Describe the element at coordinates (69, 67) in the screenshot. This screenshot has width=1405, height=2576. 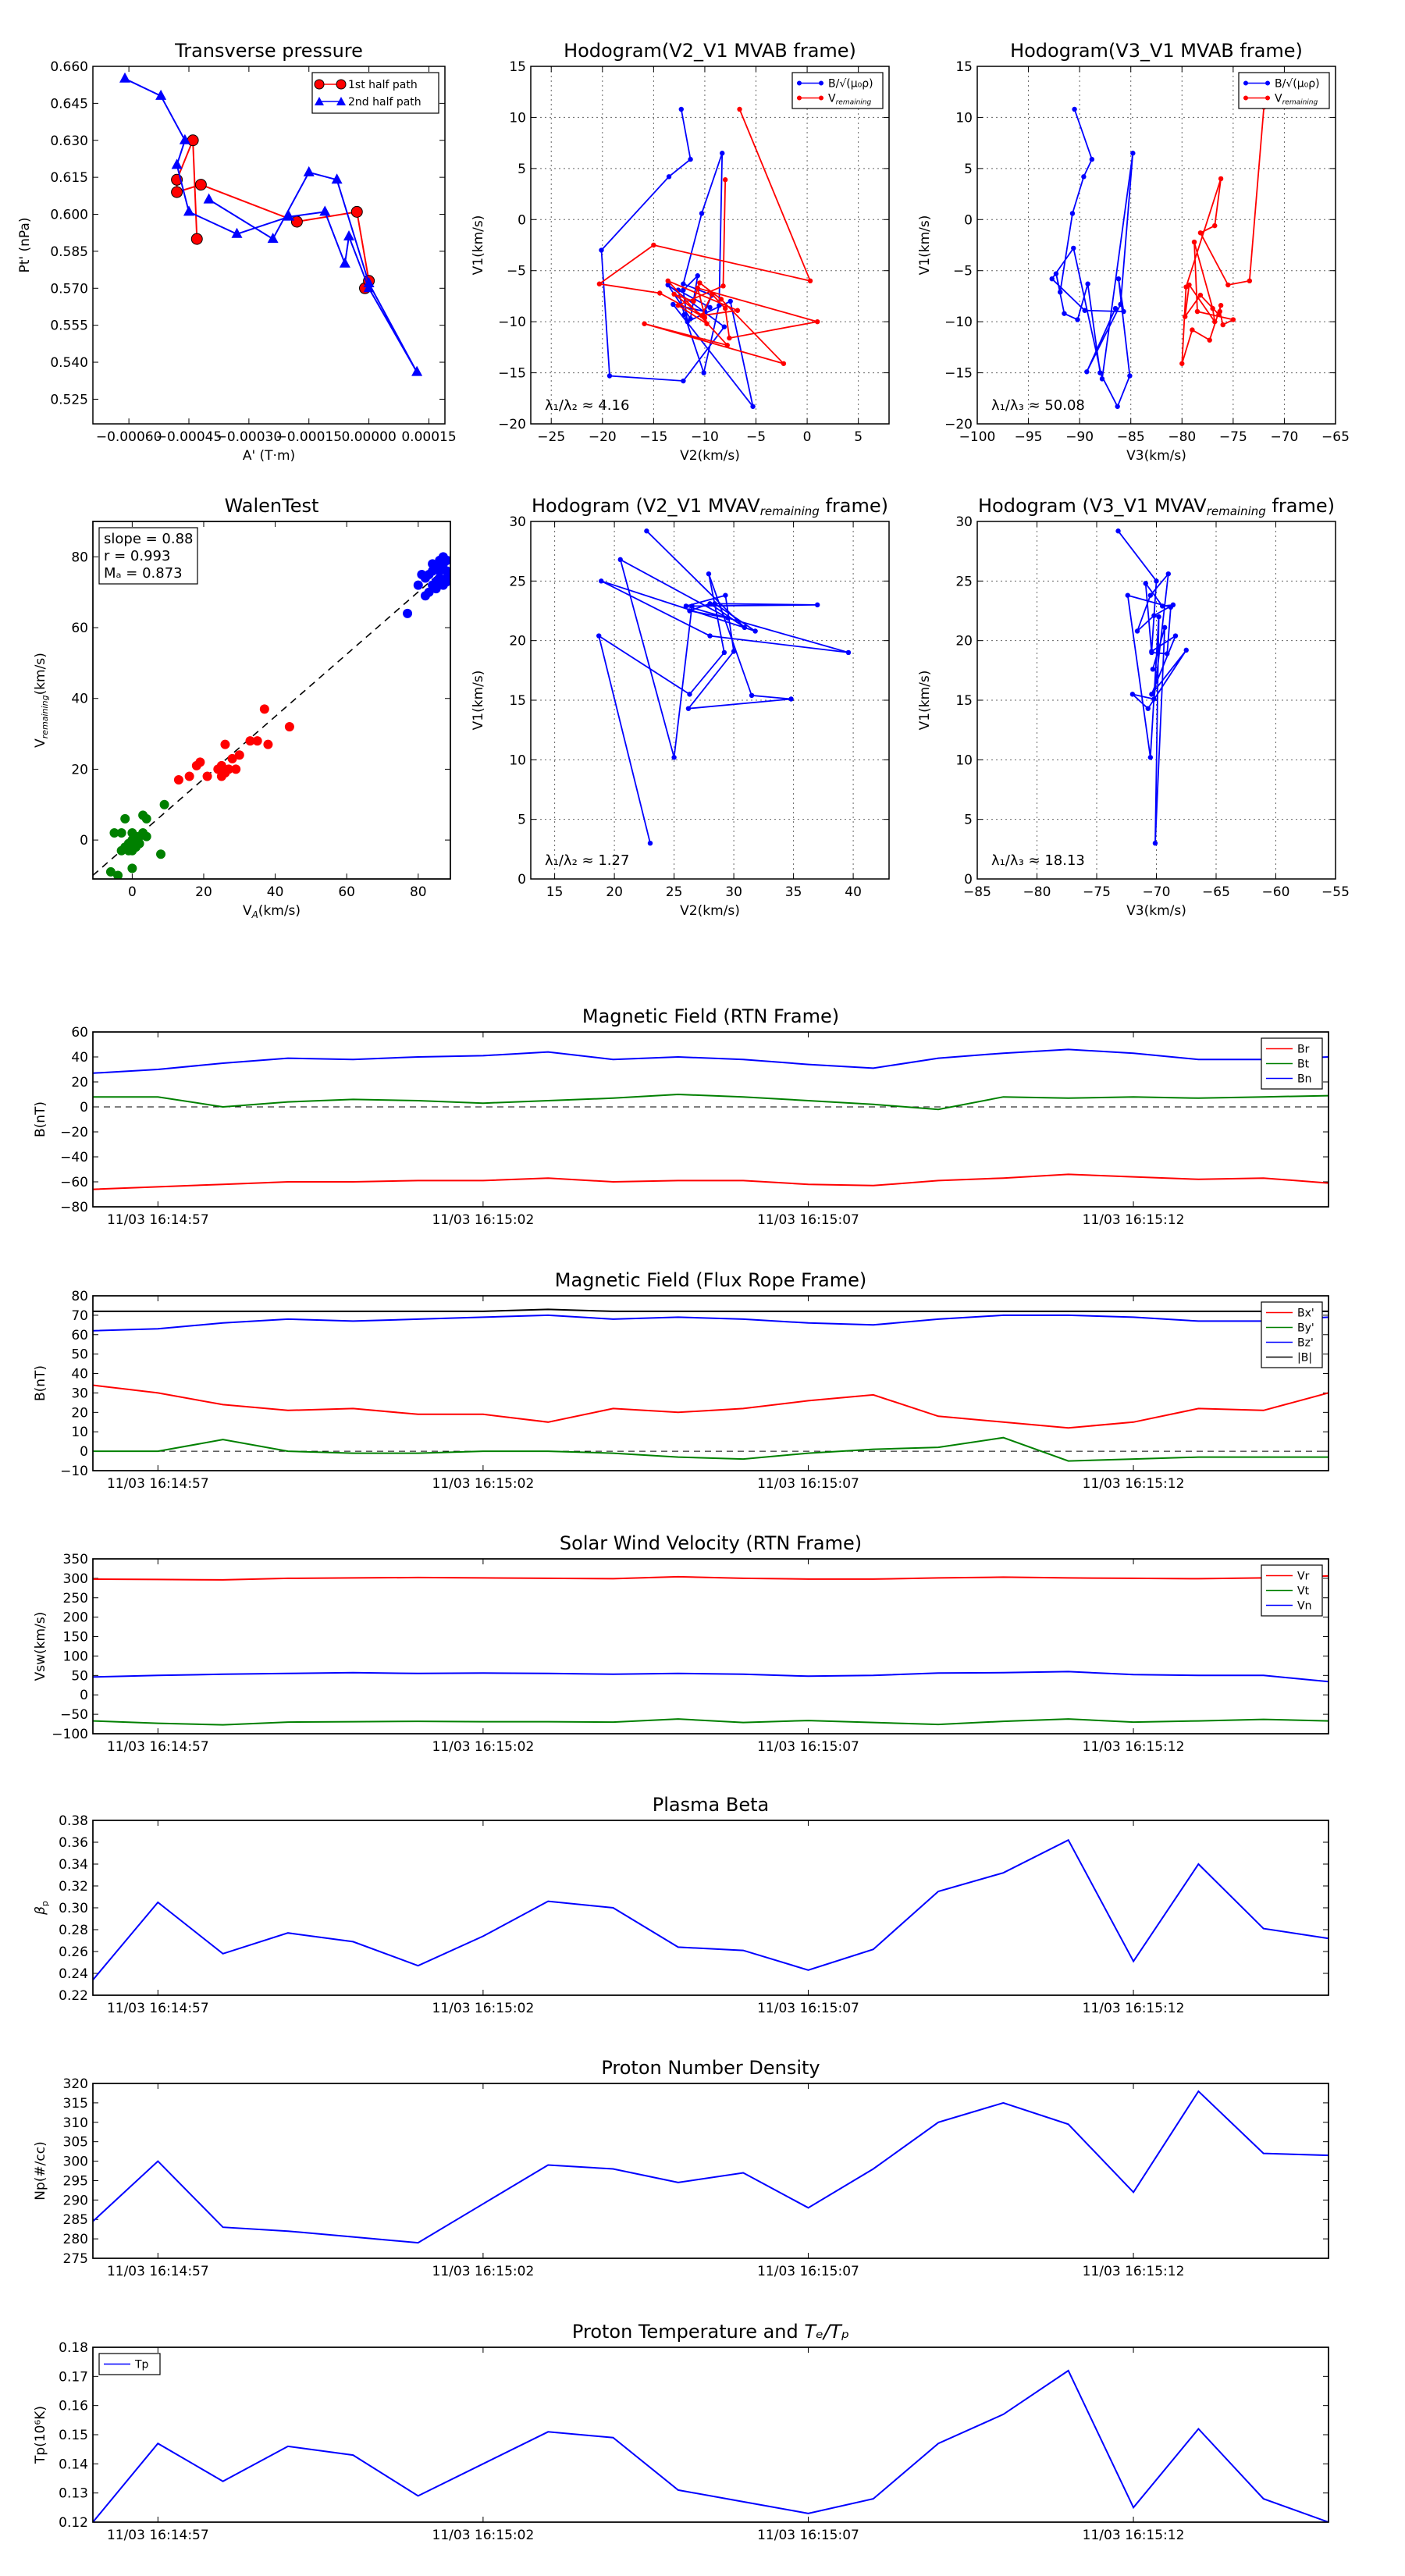
I see `y-tick-label: 0.660` at that location.